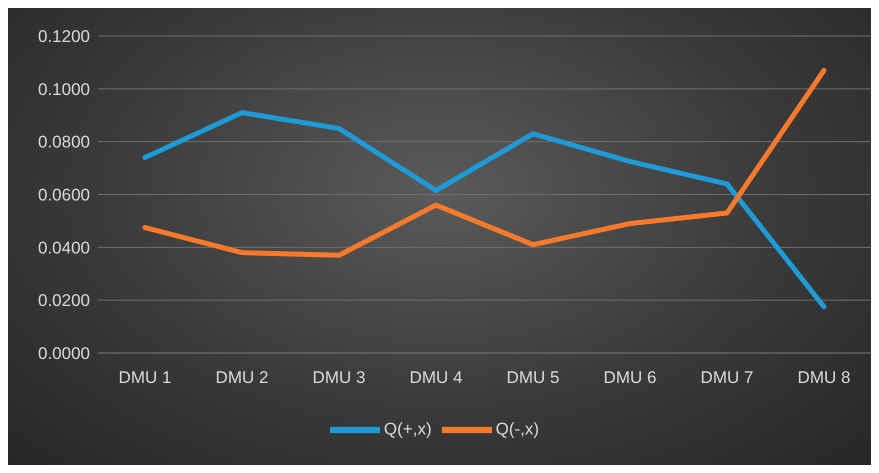 The width and height of the screenshot is (879, 473). Describe the element at coordinates (145, 378) in the screenshot. I see `x-tick-label: DMU 1` at that location.